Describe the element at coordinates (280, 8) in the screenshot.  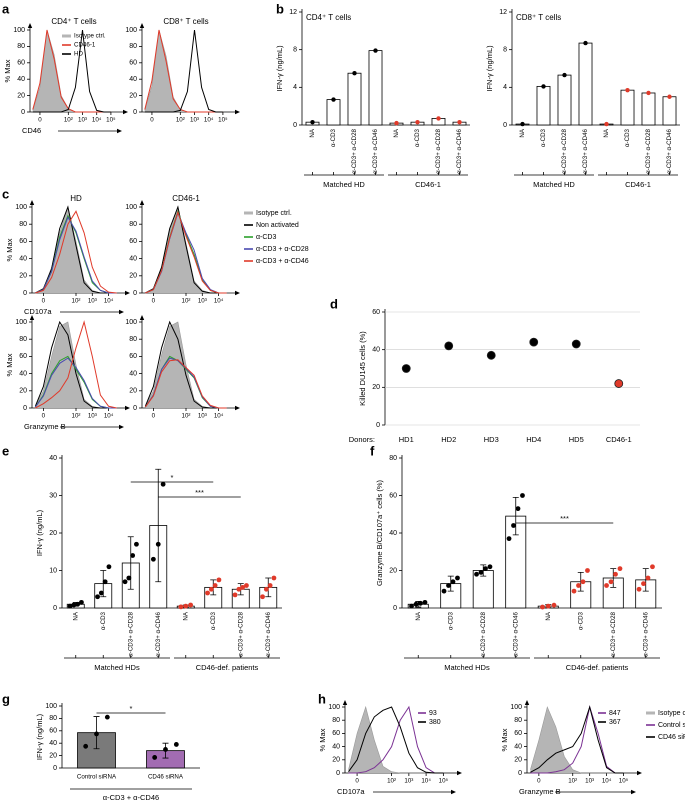
I see `panel-label: b` at that location.